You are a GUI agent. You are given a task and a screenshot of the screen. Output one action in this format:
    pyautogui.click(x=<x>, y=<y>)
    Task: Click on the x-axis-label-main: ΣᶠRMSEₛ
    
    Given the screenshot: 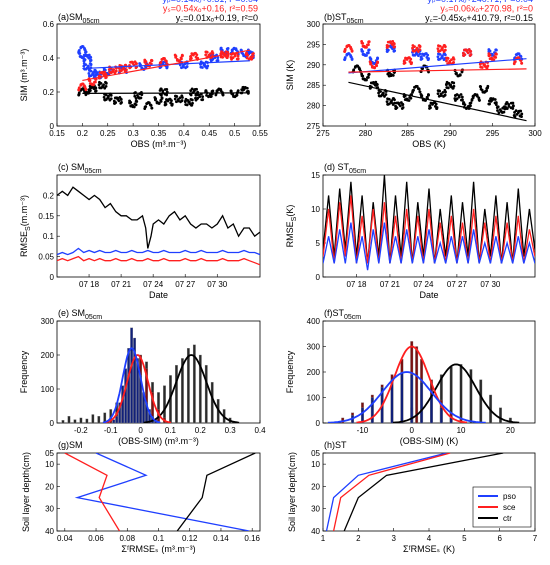 What is the action you would take?
    pyautogui.click(x=421, y=549)
    